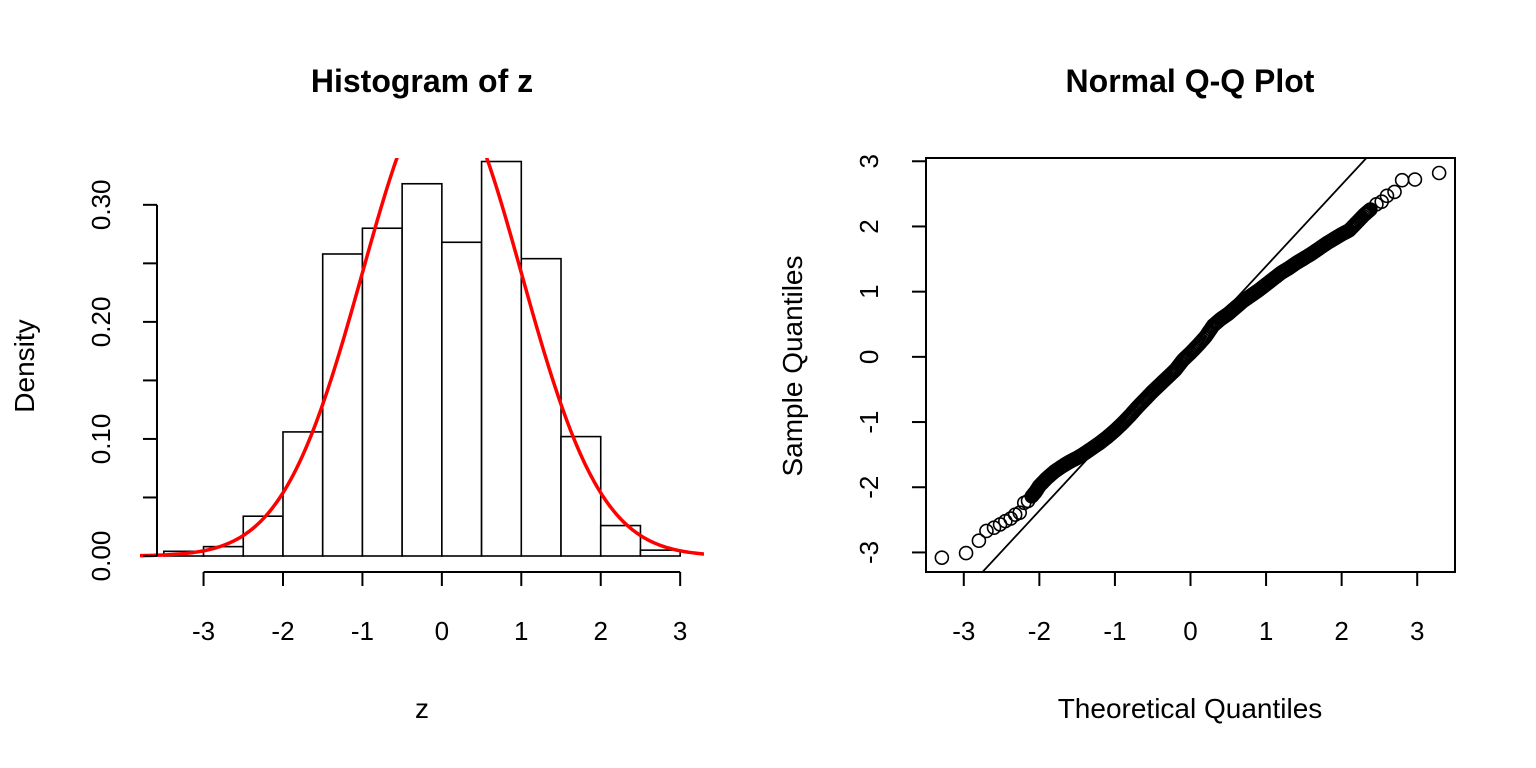 The image size is (1536, 768). What do you see at coordinates (869, 357) in the screenshot?
I see `y-tick-label: 0` at bounding box center [869, 357].